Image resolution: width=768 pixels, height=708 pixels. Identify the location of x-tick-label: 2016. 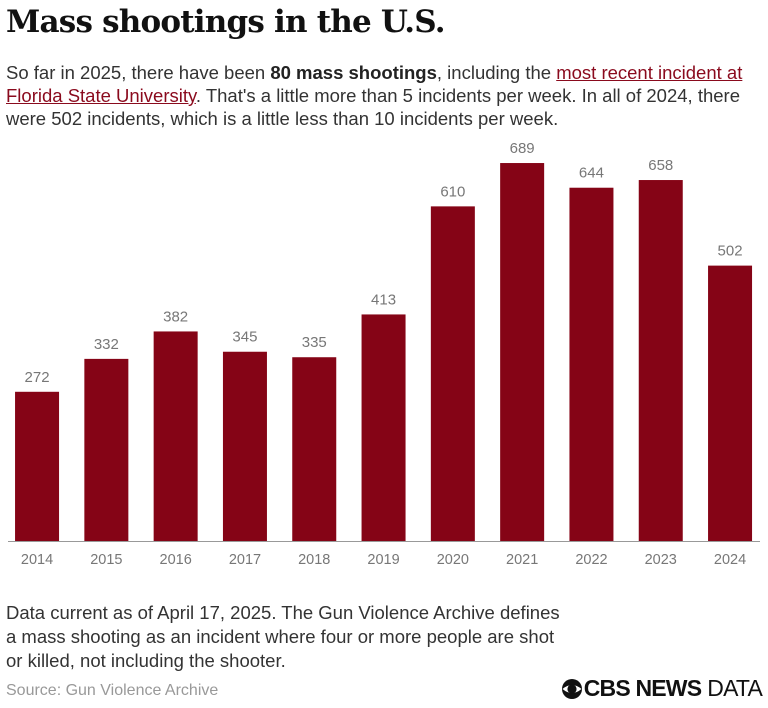
(176, 560).